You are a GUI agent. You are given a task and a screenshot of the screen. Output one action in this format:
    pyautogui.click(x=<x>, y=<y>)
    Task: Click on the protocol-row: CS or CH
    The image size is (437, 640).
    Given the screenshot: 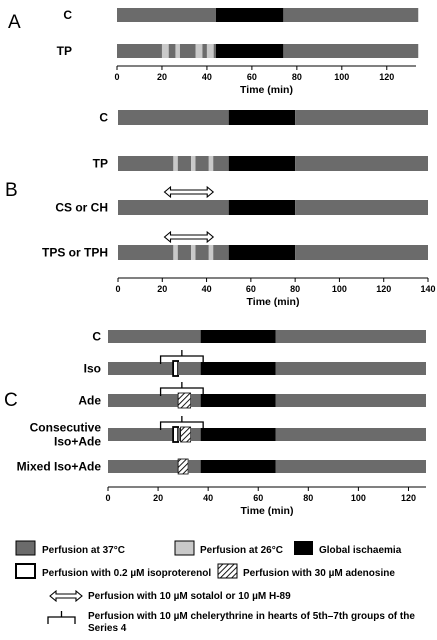 What is the action you would take?
    pyautogui.click(x=241, y=200)
    